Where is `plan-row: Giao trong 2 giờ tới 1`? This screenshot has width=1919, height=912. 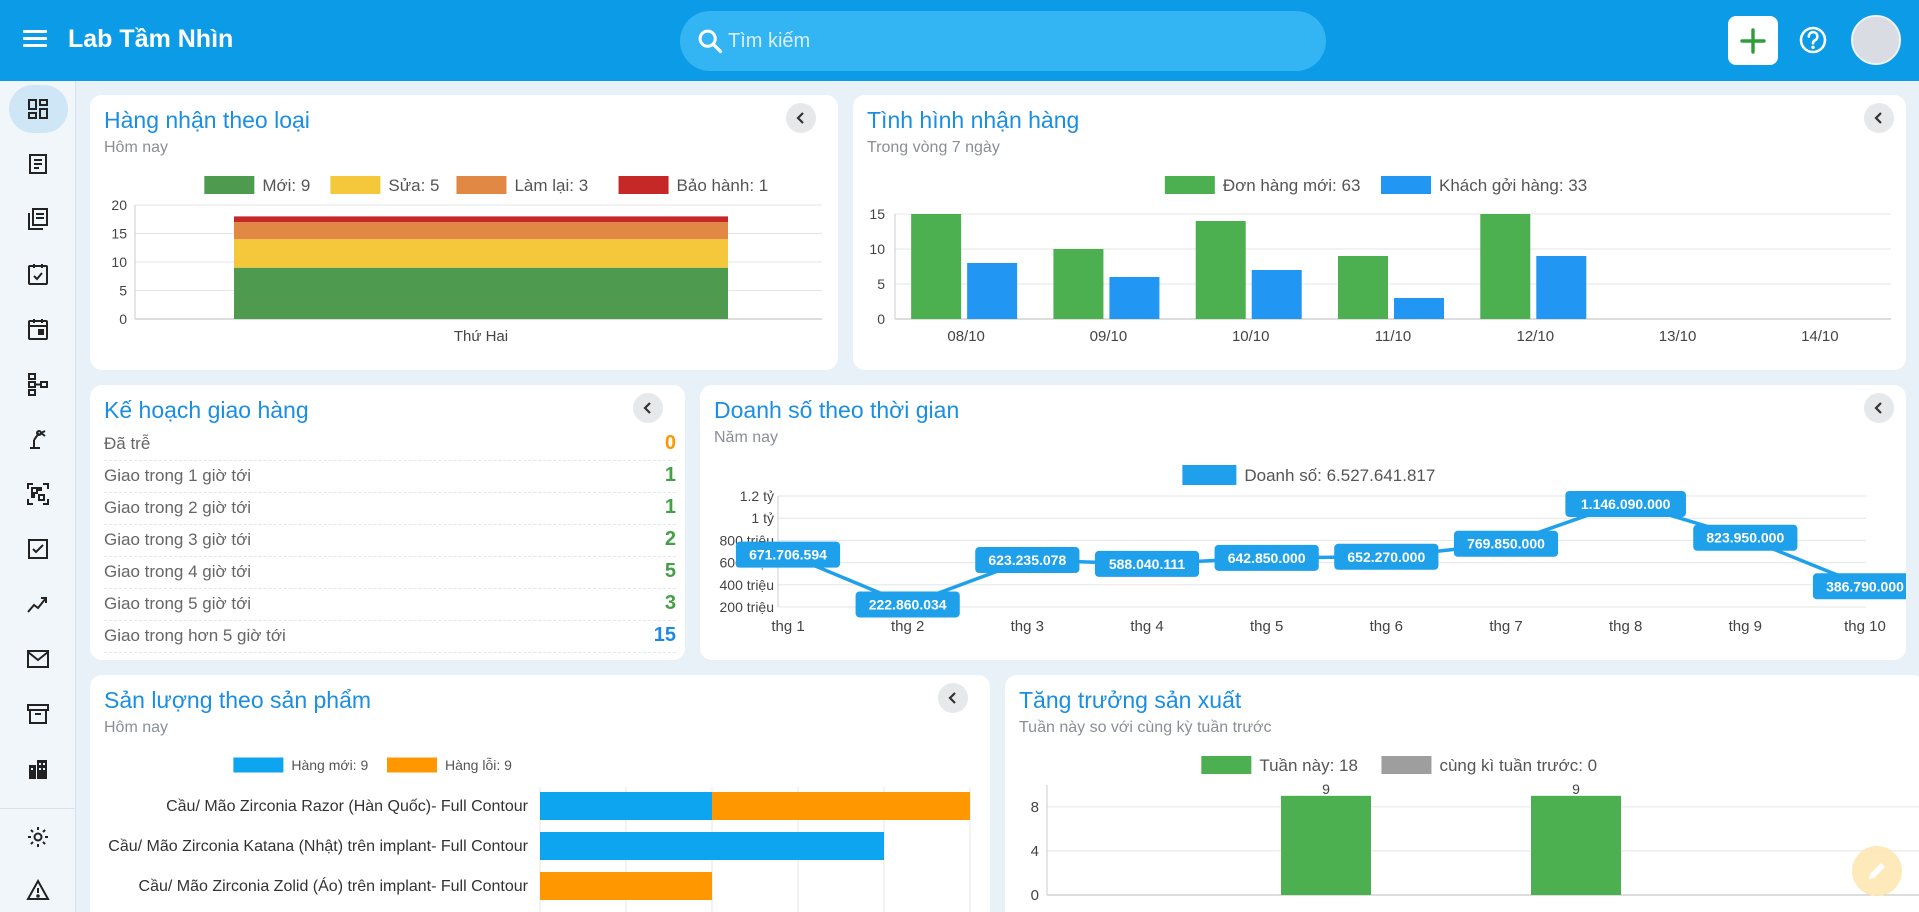
plan-row: Giao trong 2 giờ tới 1 is located at coordinates (390, 509).